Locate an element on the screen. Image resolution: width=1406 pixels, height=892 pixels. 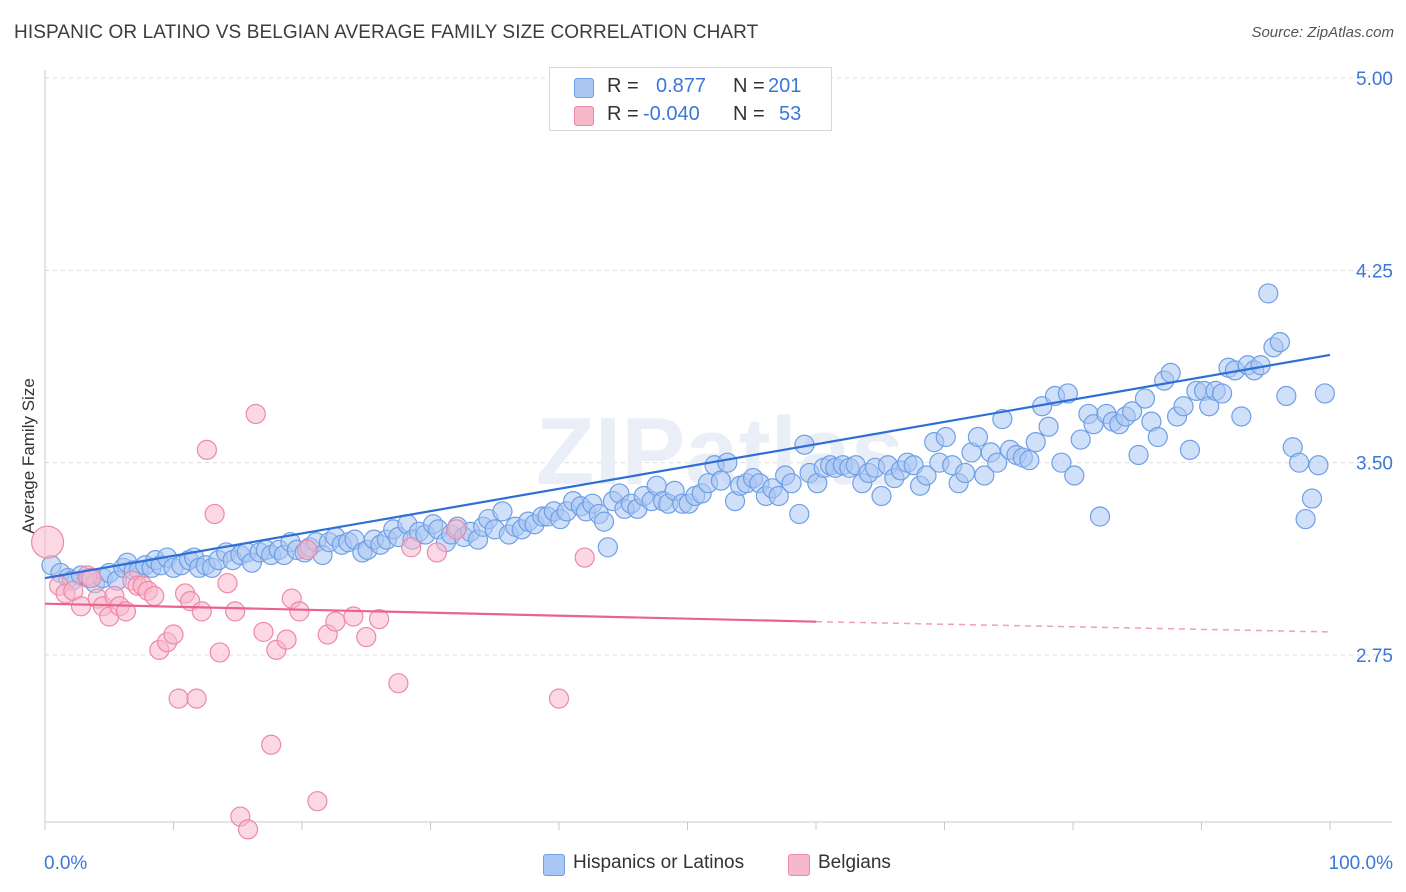
bottom-legend-swatch-belgians is located at coordinates (799, 865).